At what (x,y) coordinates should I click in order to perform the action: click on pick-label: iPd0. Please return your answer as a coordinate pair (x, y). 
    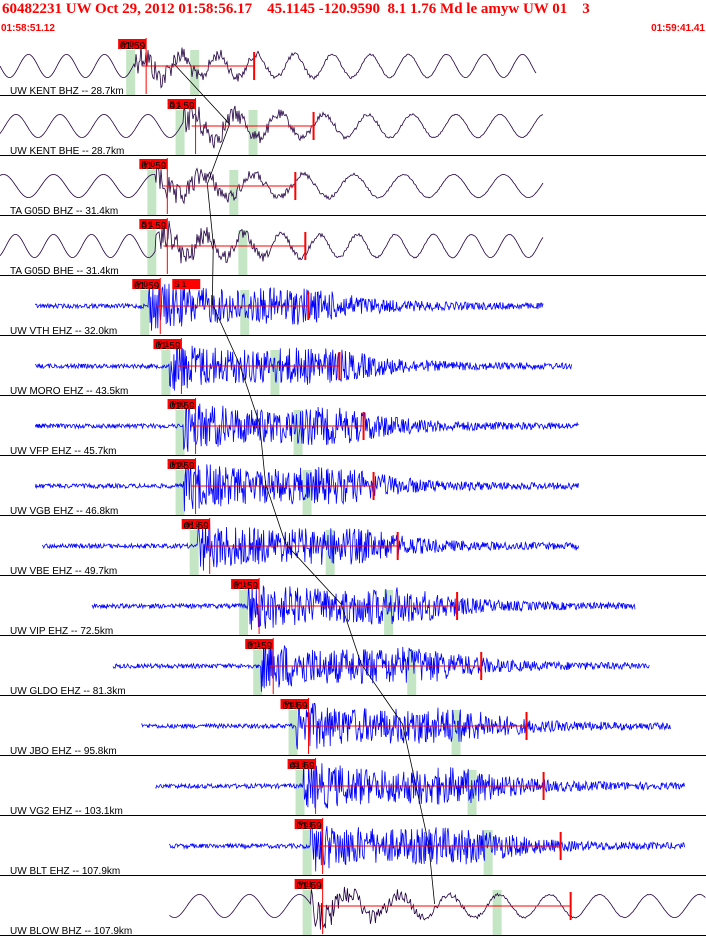
    Looking at the image, I should click on (178, 404).